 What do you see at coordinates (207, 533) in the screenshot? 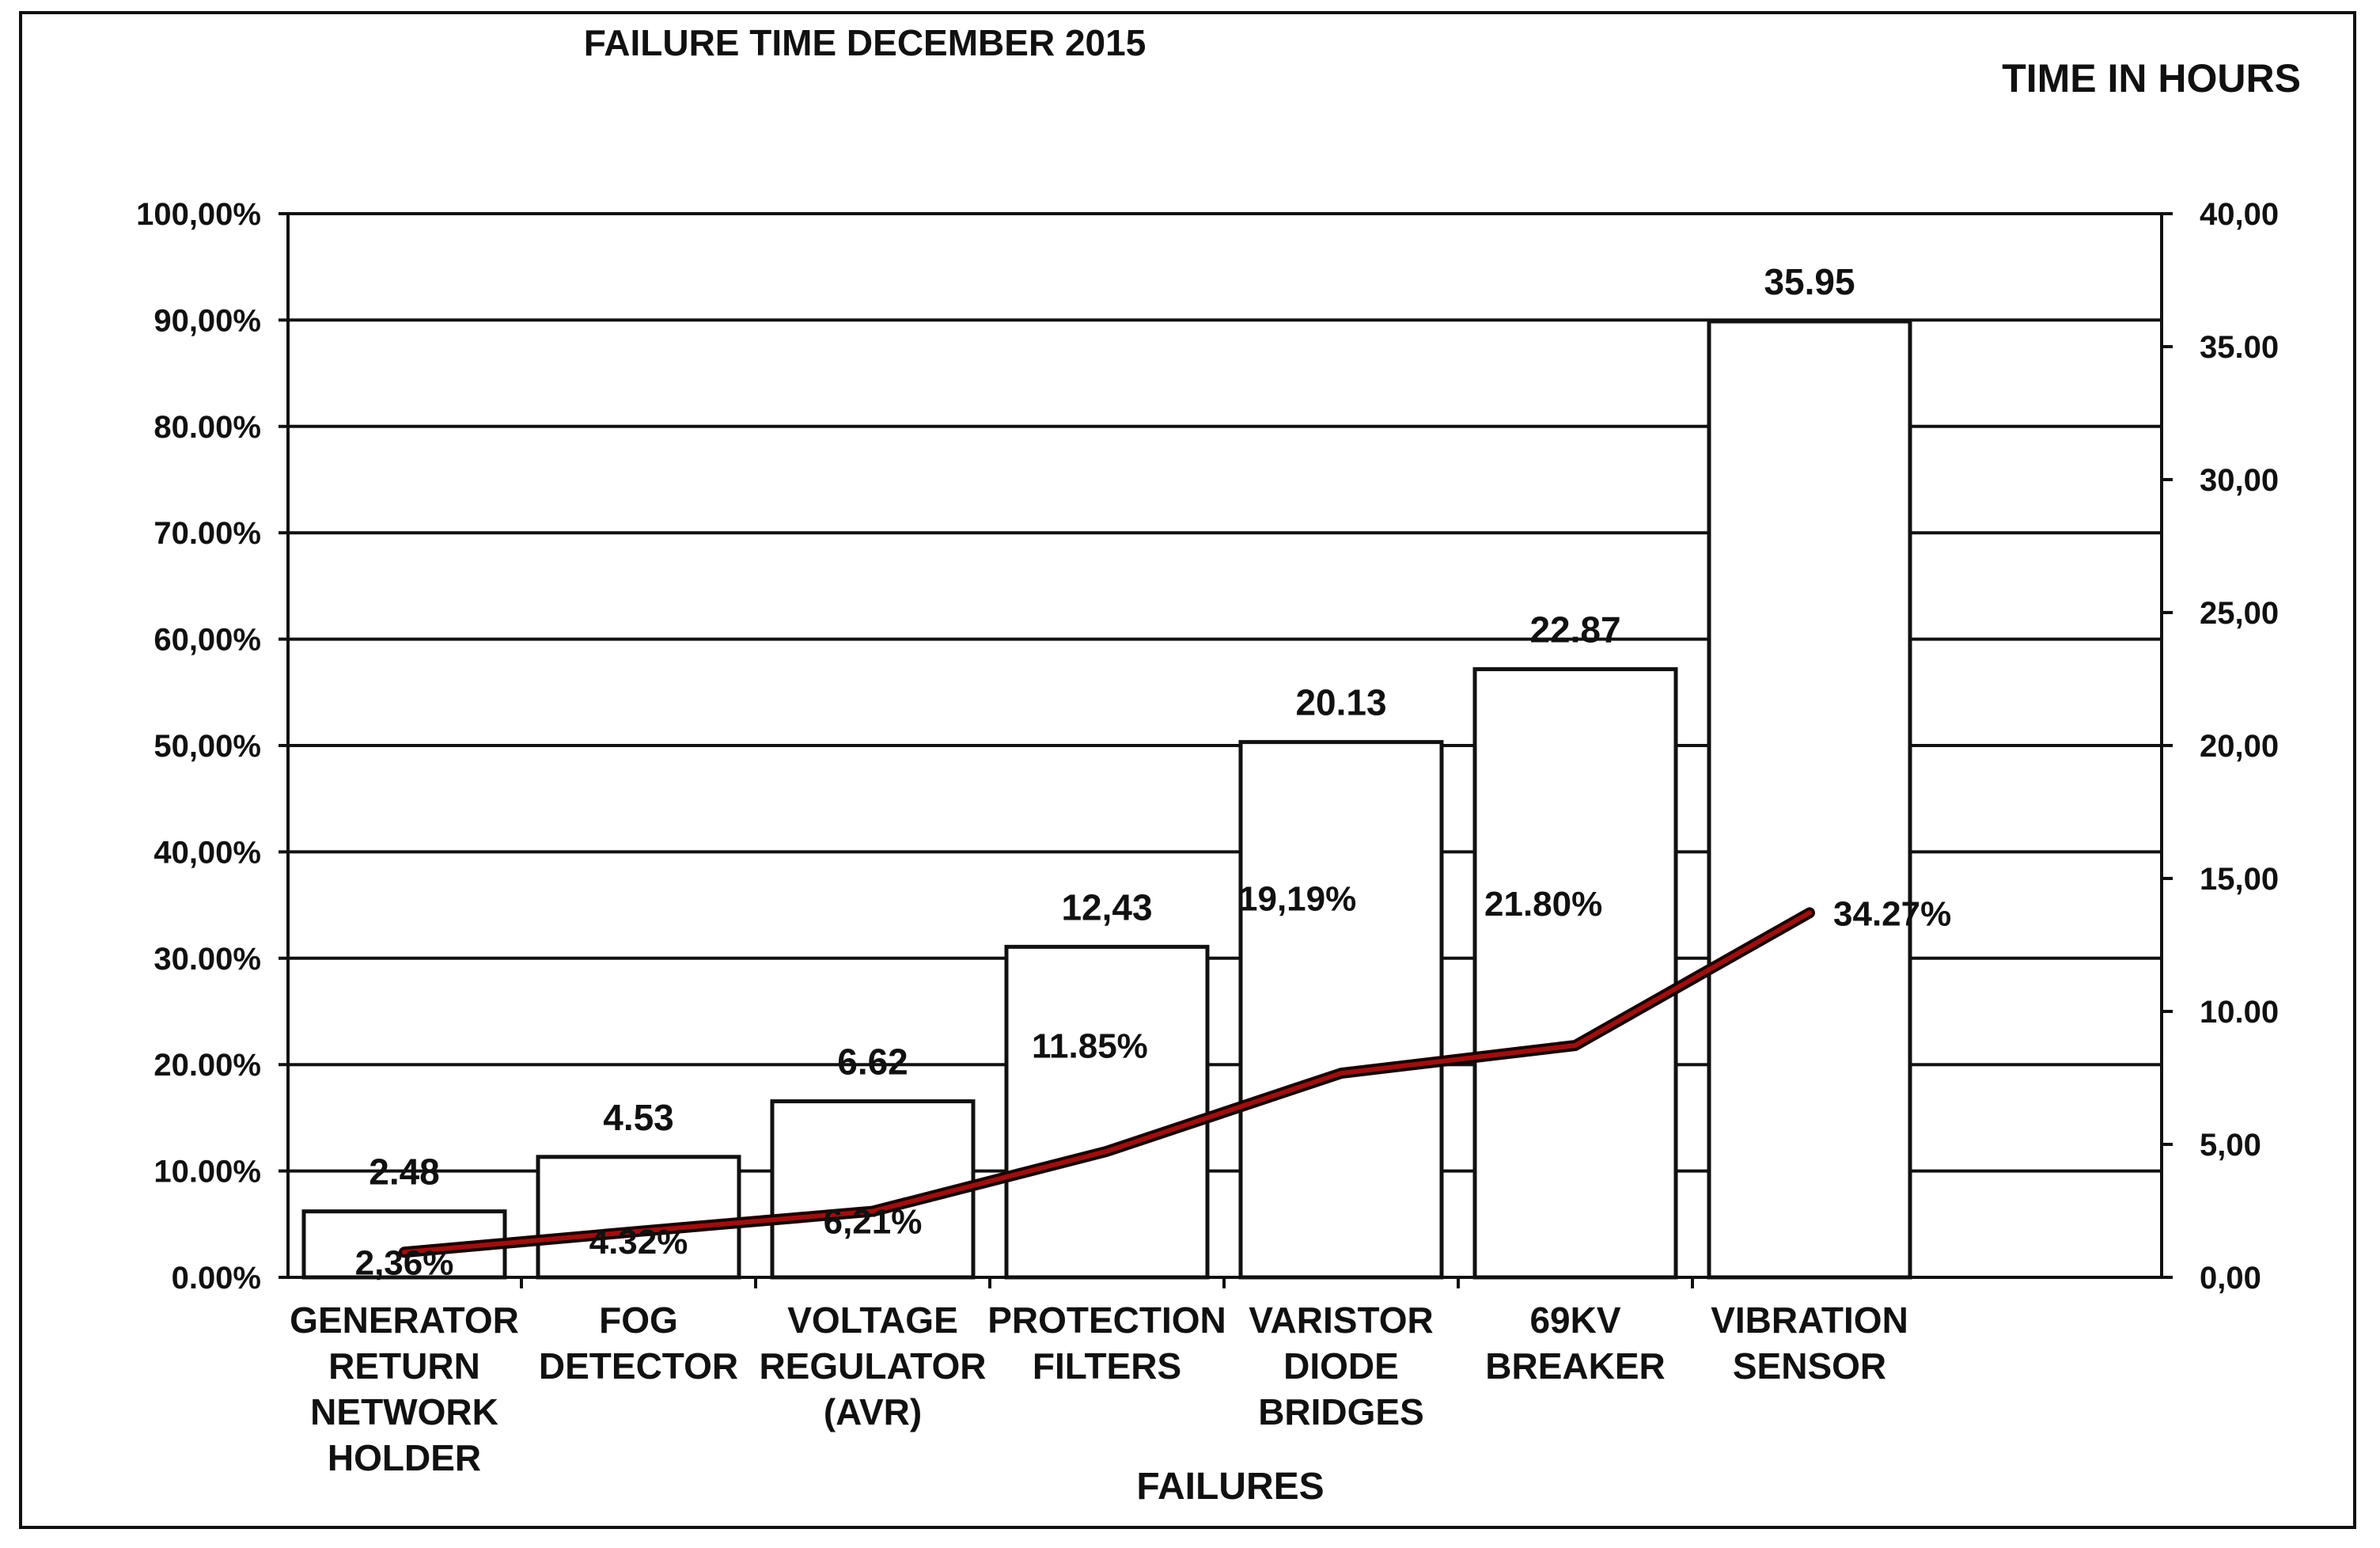
I see `left-axis-tick-label: 70.00%` at bounding box center [207, 533].